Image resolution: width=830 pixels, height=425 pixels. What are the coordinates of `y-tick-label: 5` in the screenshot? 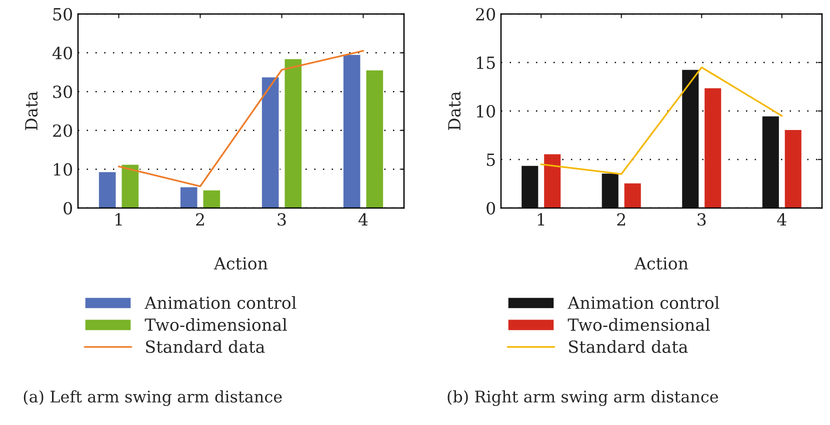 It's located at (490, 160).